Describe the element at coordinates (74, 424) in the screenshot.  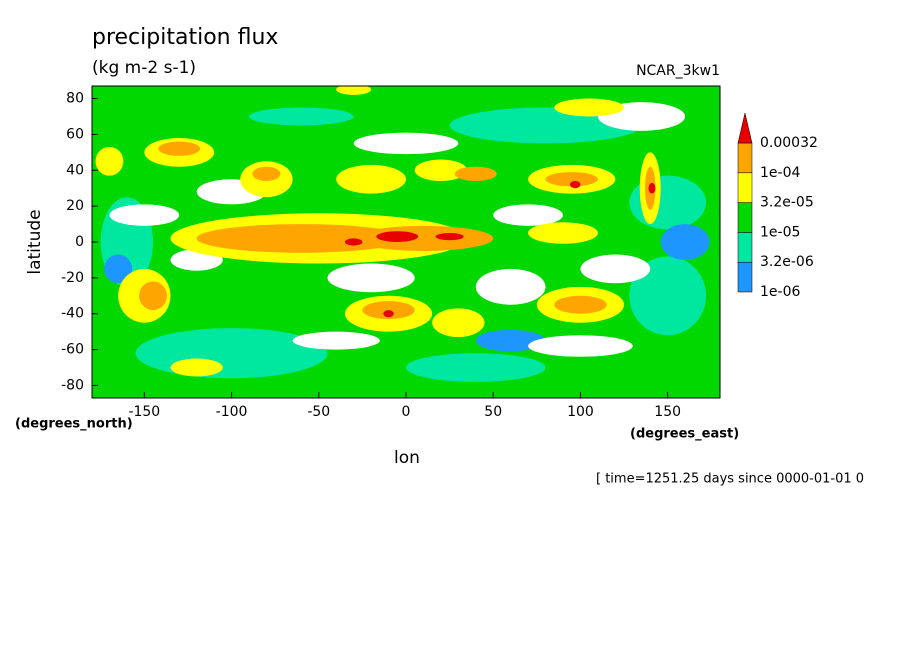
I see `y-units: (degrees_north)` at that location.